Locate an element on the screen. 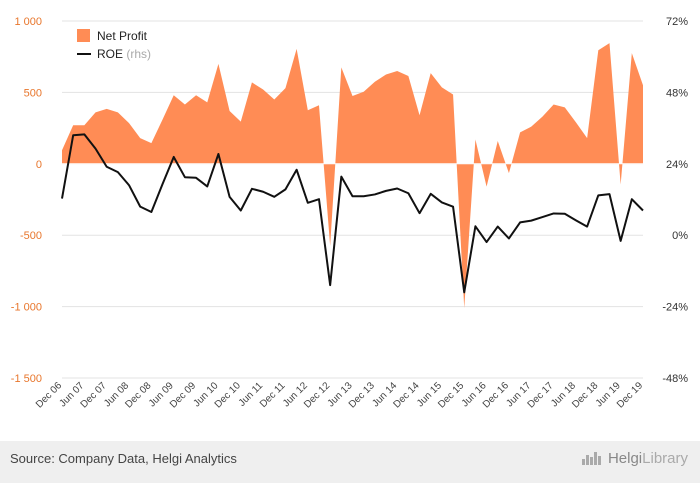 This screenshot has height=483, width=700. x-tick-label: Dec 07 is located at coordinates (94, 395).